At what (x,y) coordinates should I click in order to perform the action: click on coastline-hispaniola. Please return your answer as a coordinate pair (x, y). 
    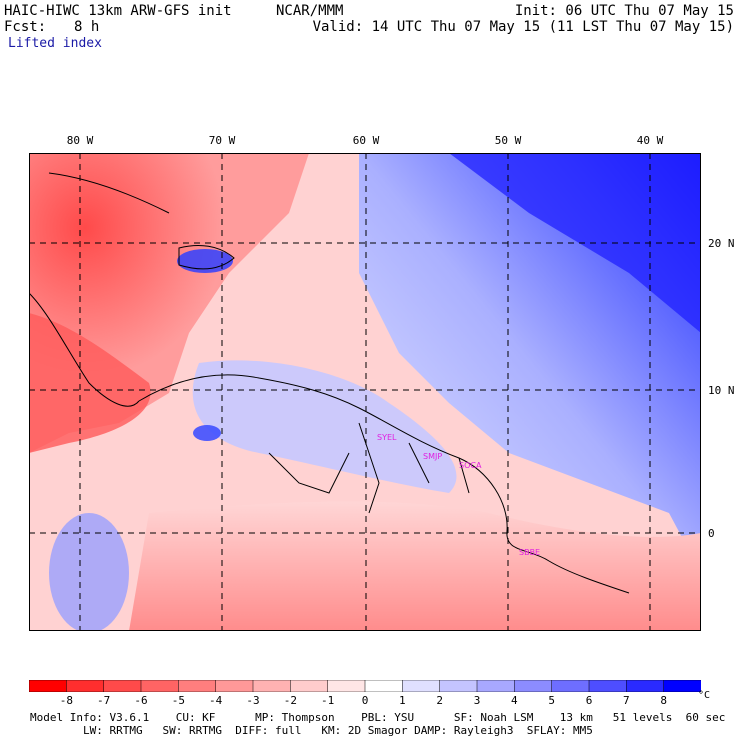
    Looking at the image, I should click on (206, 257).